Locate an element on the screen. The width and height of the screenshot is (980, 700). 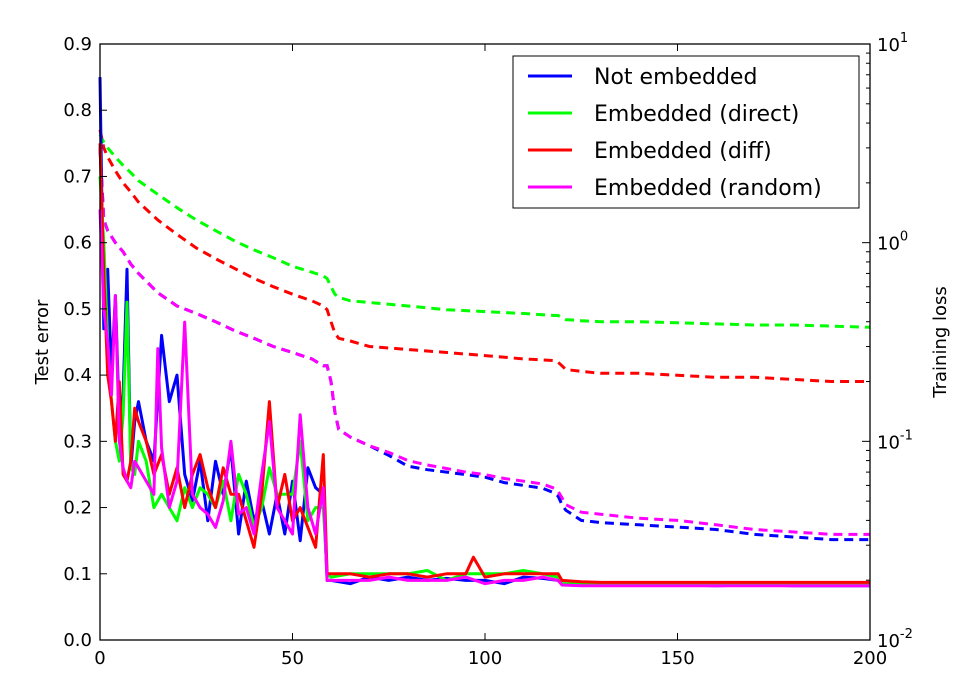
y-tick-label: 0.2 is located at coordinates (77, 508).